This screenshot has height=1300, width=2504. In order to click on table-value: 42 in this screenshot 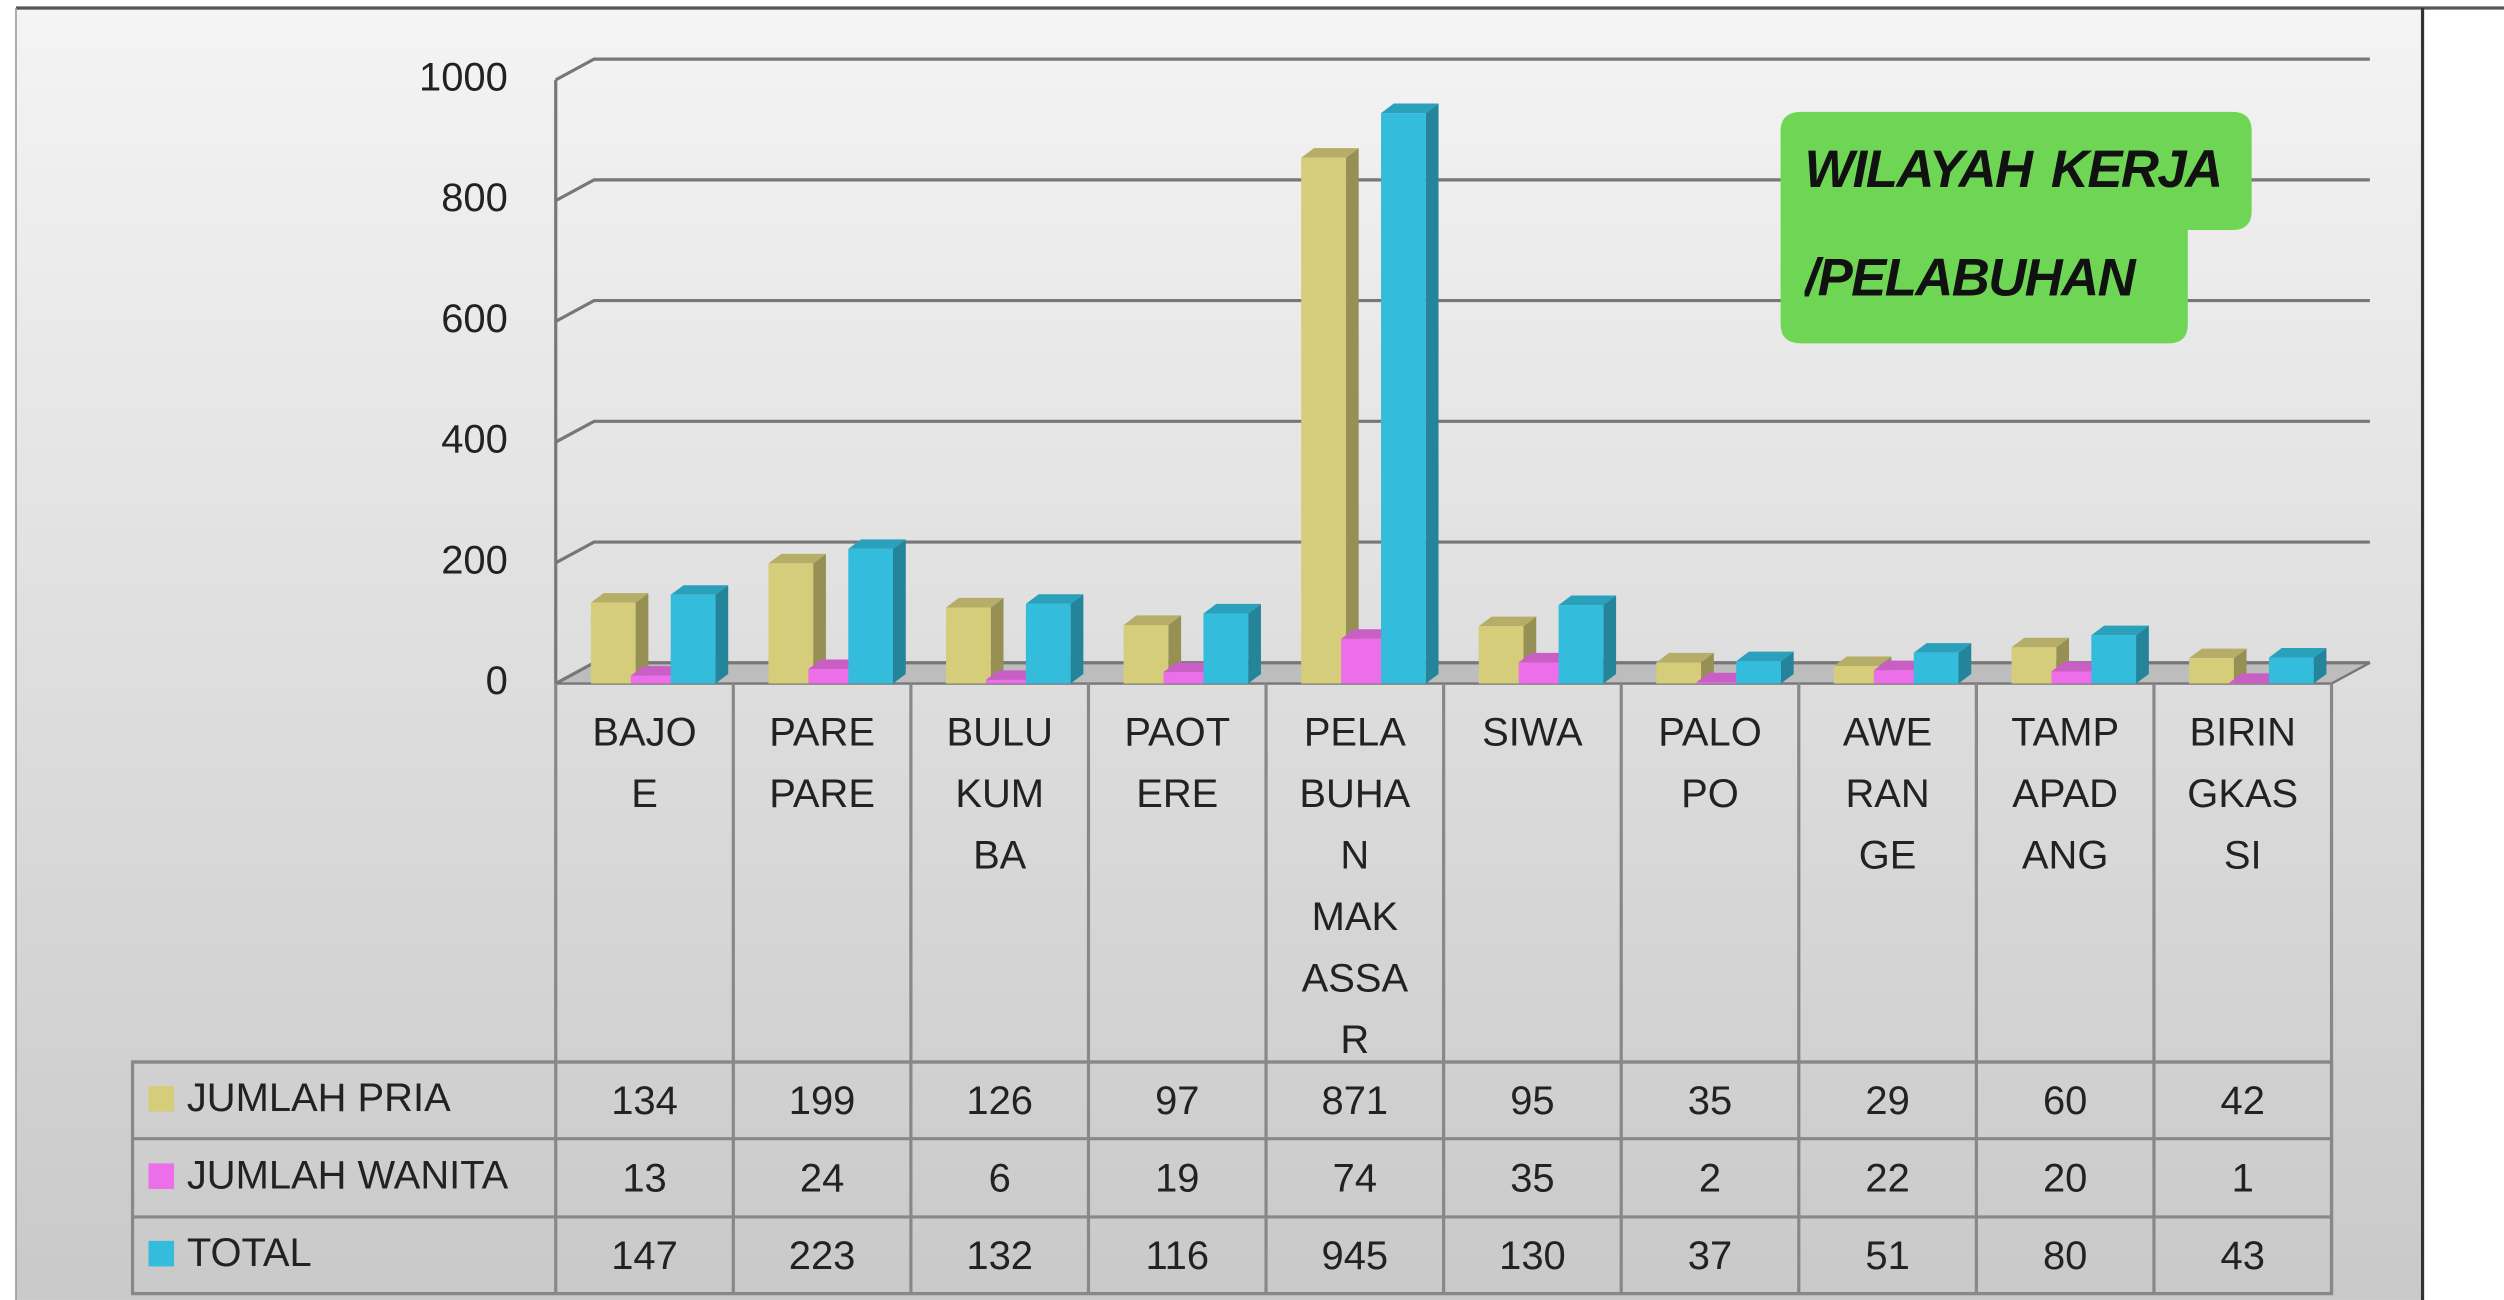, I will do `click(2243, 1101)`.